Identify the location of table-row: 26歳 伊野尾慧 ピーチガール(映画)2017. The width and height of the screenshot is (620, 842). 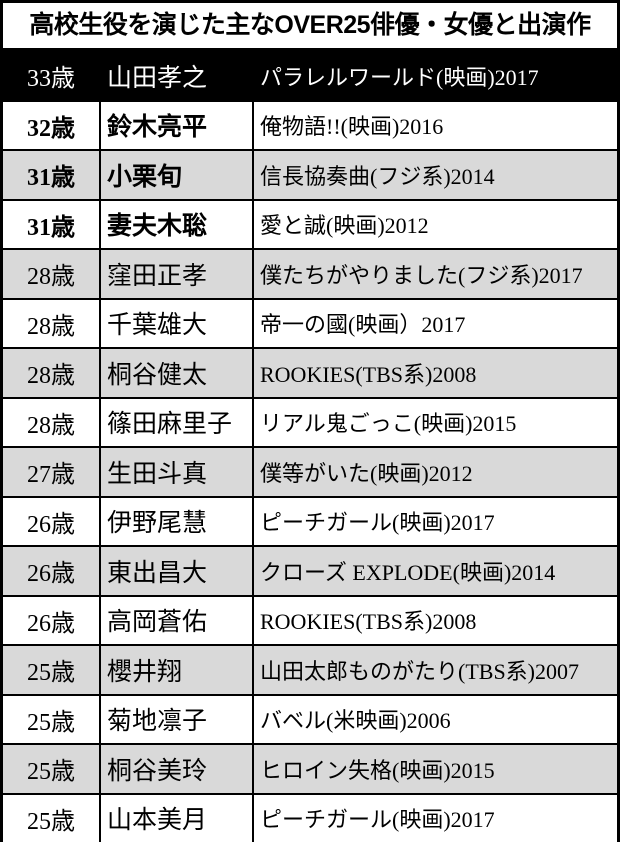
(310, 521).